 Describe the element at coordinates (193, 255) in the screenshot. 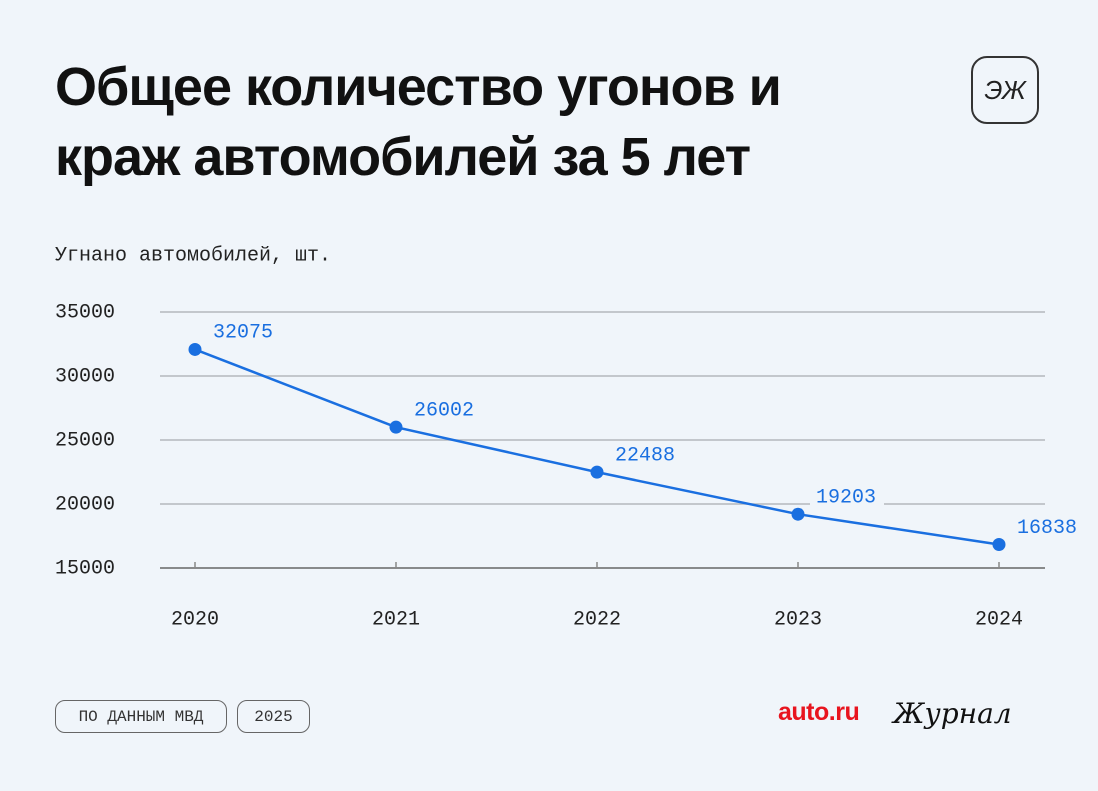

I see `y-axis-label: Угнано автомобилей, шт.` at that location.